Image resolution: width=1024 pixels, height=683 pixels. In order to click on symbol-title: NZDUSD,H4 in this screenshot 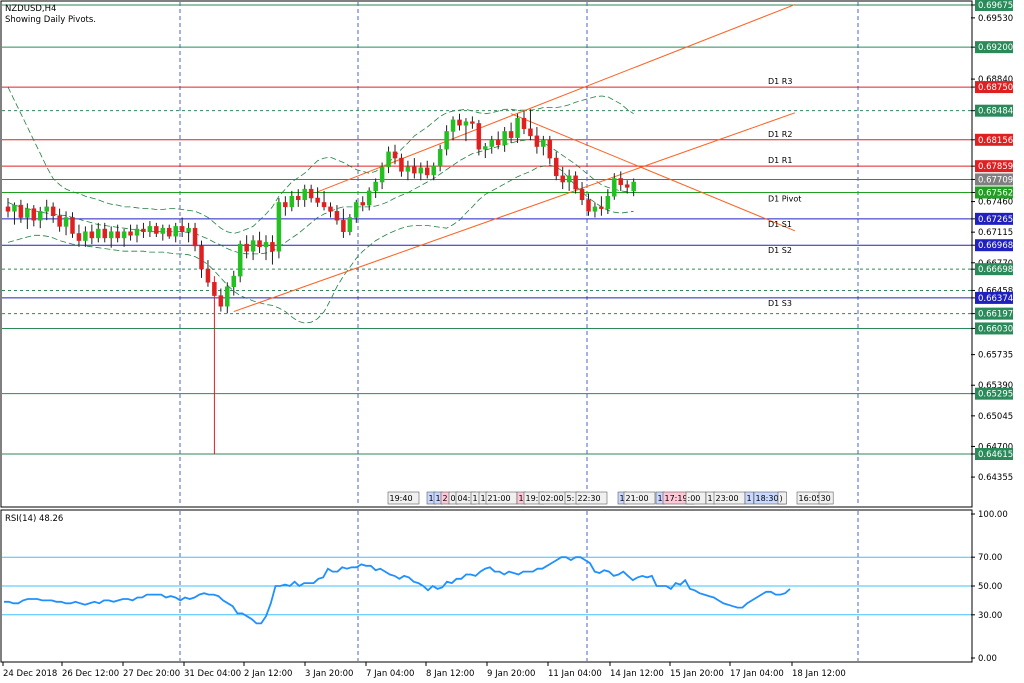, I will do `click(30, 9)`.